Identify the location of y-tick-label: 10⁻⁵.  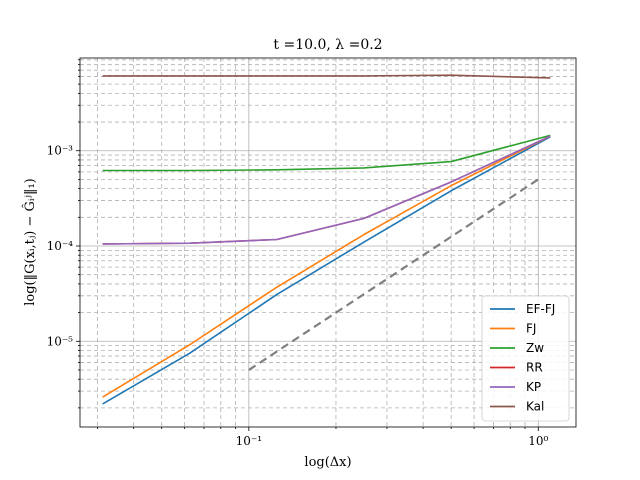
(60, 341).